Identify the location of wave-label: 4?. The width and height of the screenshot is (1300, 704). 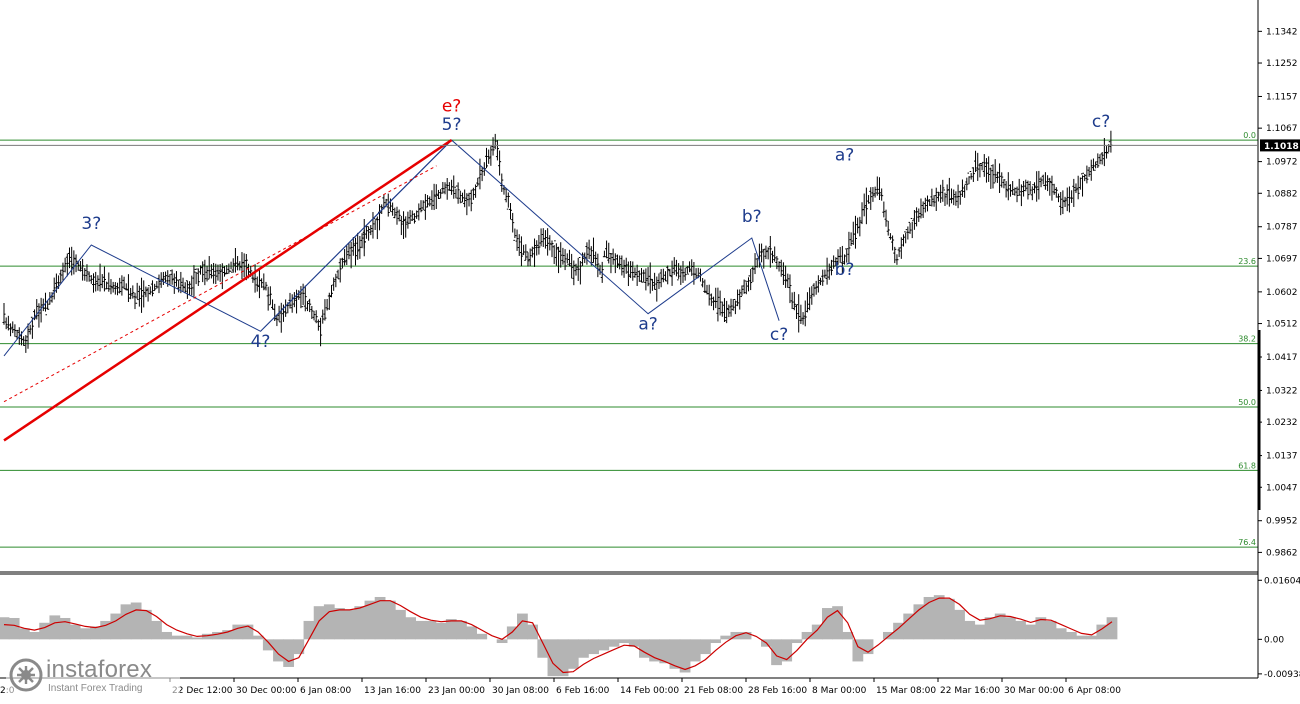
(261, 342).